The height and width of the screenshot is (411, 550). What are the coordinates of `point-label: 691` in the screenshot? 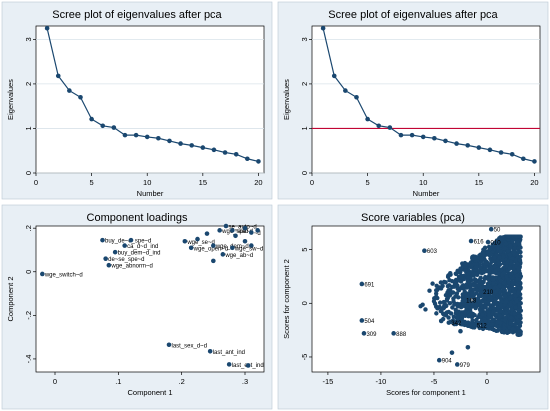 It's located at (369, 285).